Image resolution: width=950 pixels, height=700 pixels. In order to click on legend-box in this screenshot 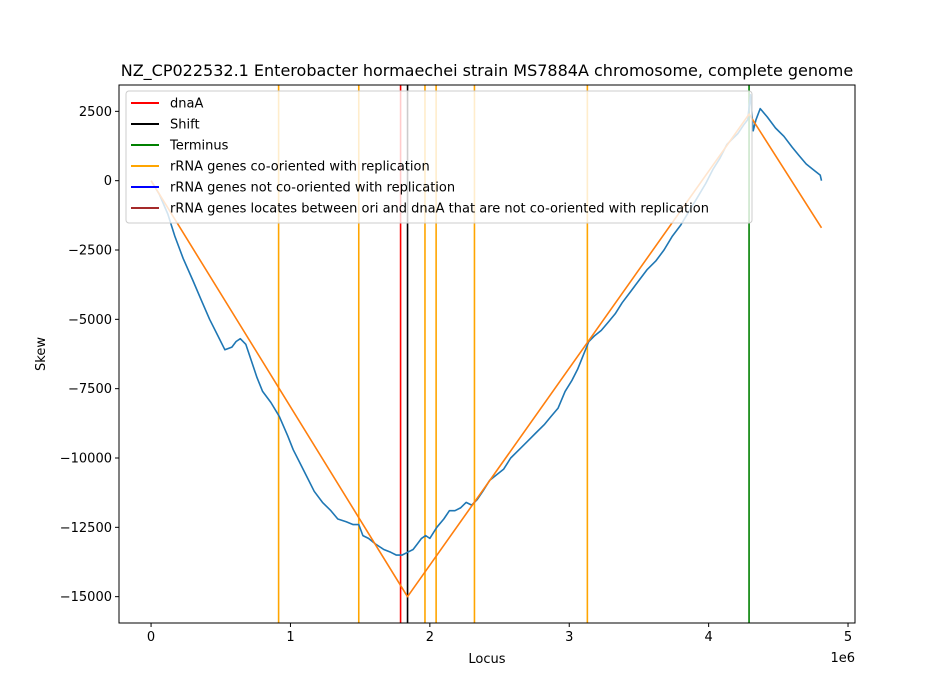, I will do `click(439, 157)`.